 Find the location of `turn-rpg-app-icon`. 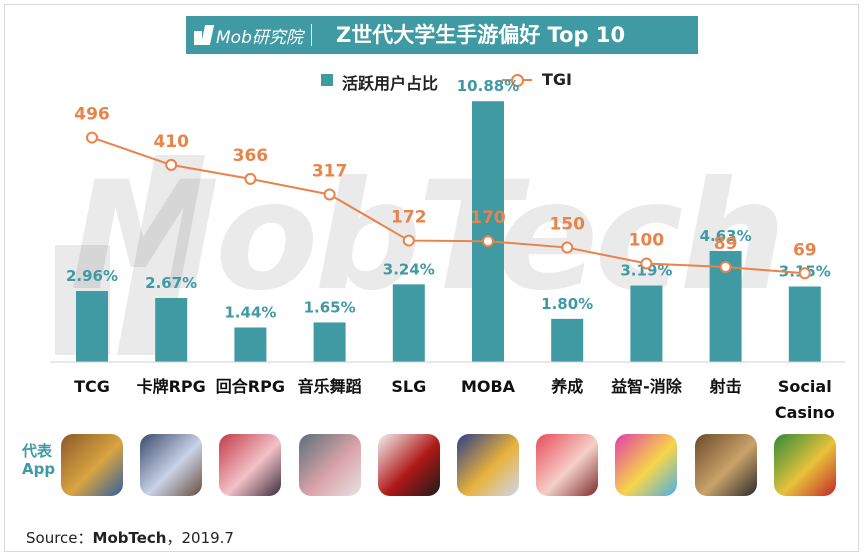

turn-rpg-app-icon is located at coordinates (250, 465).